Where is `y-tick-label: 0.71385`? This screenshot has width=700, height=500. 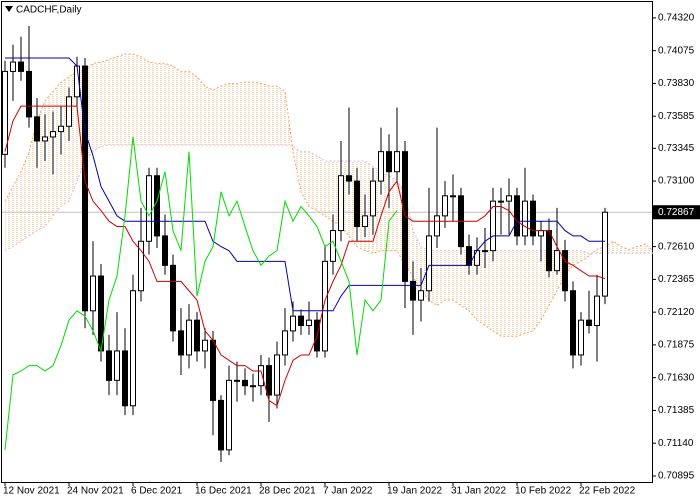 y-tick-label: 0.71385 is located at coordinates (676, 410).